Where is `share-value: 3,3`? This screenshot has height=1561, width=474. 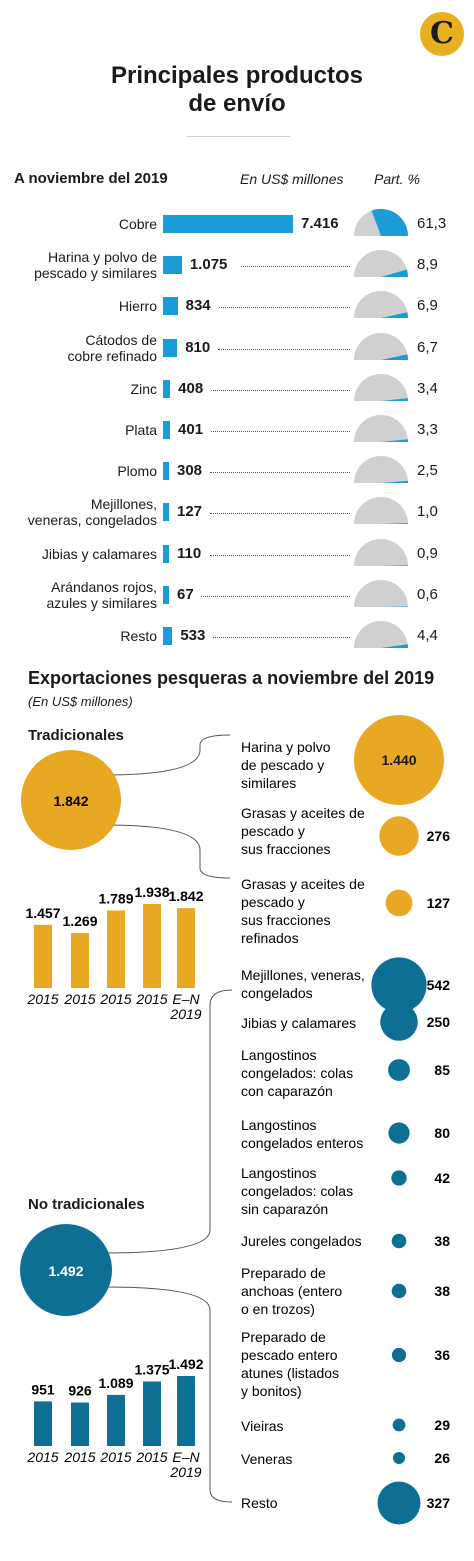 share-value: 3,3 is located at coordinates (427, 429).